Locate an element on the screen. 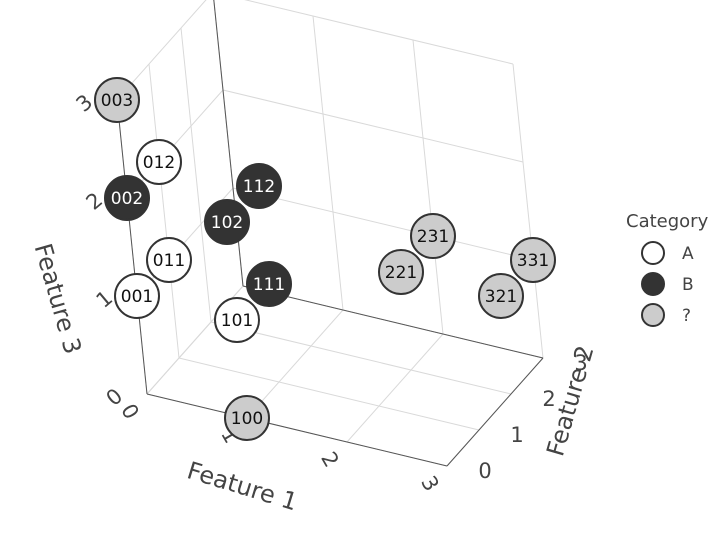  data-point: 002 is located at coordinates (127, 198).